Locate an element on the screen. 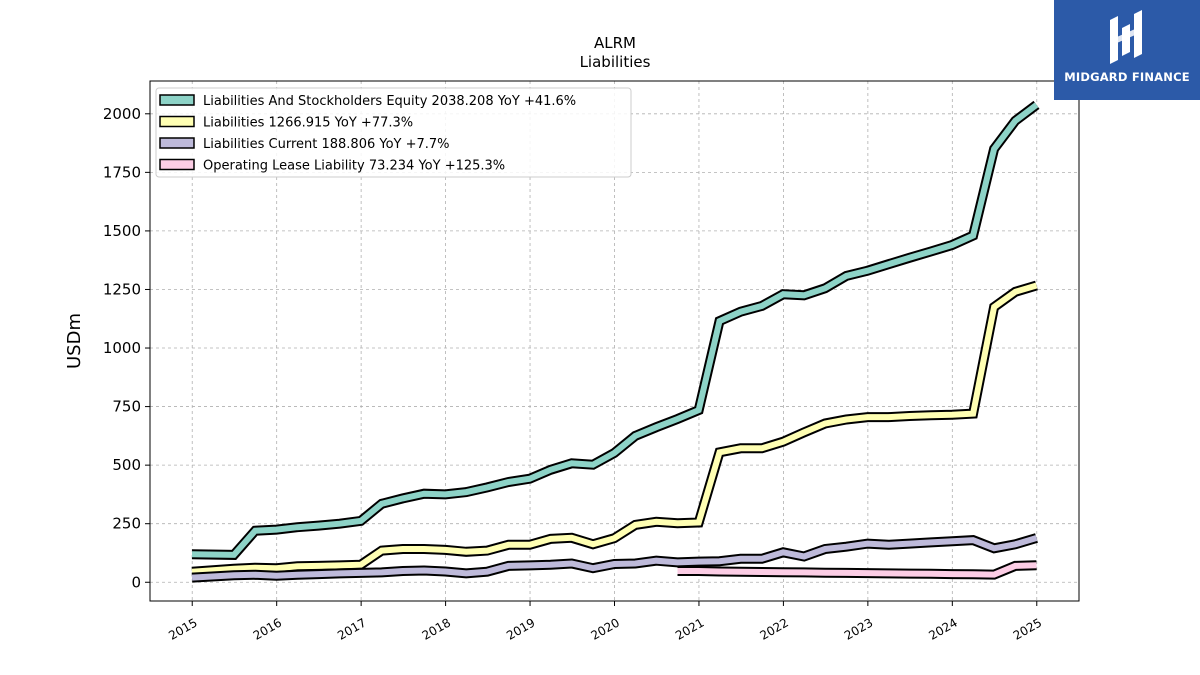 This screenshot has width=1200, height=675. x-tick-label: 2025 is located at coordinates (1027, 628).